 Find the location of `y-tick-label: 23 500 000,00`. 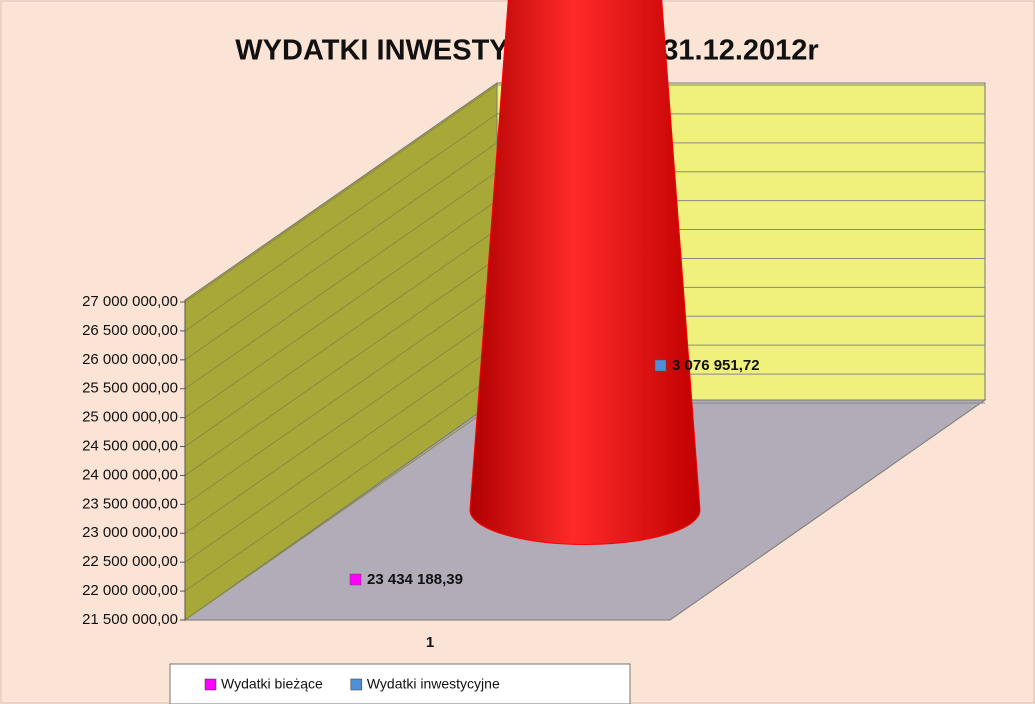

y-tick-label: 23 500 000,00 is located at coordinates (130, 503).